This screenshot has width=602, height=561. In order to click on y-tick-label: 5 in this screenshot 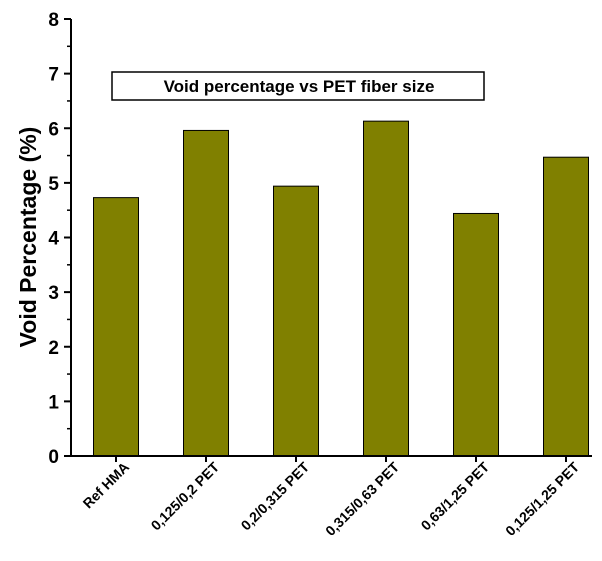, I will do `click(53, 184)`.